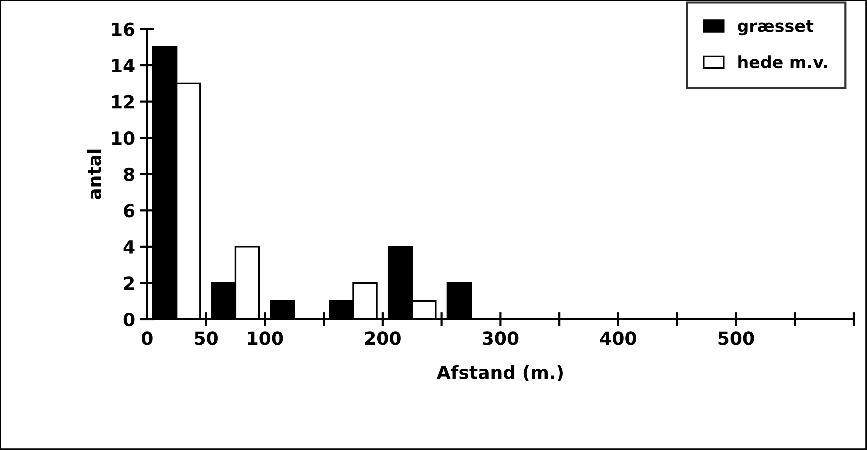 Image resolution: width=867 pixels, height=450 pixels. Describe the element at coordinates (129, 283) in the screenshot. I see `y-tick-label: 2` at that location.